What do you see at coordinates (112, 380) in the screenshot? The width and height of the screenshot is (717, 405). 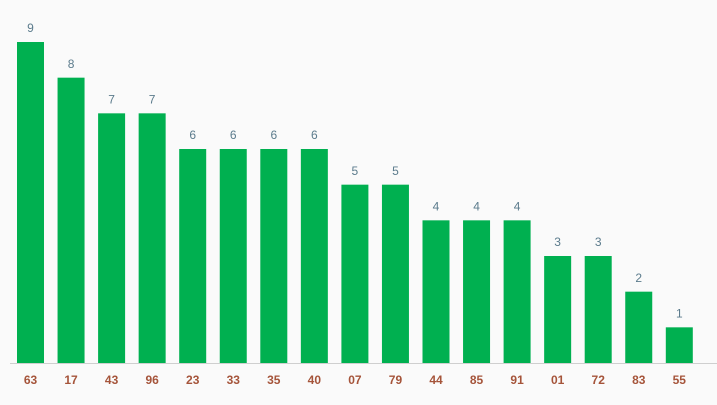 I see `x-tick-label: 43` at bounding box center [112, 380].